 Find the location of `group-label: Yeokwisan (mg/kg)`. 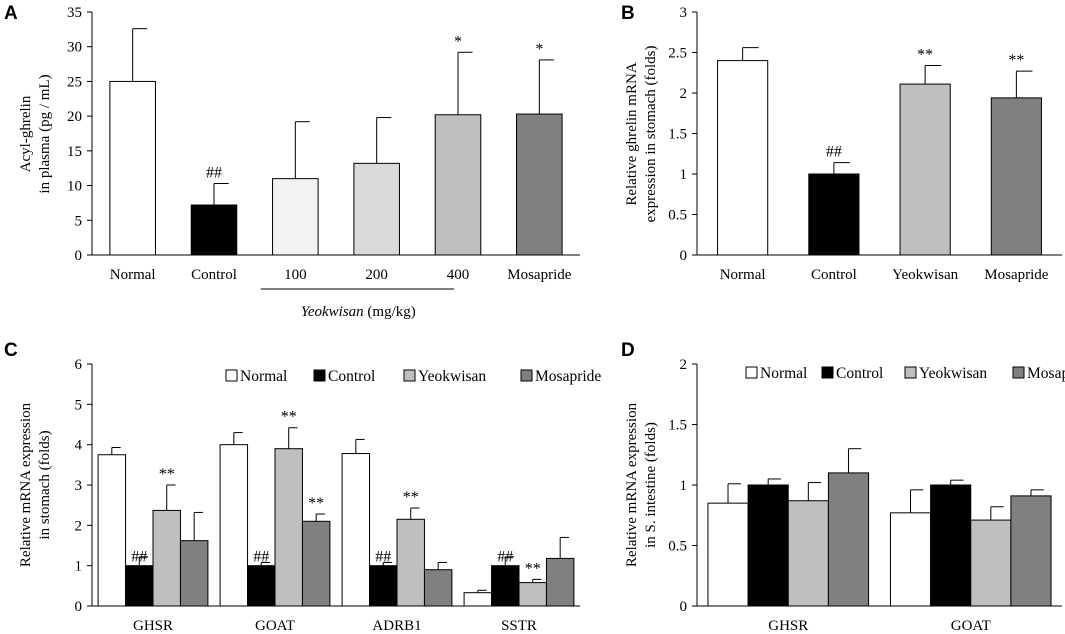

group-label: Yeokwisan (mg/kg) is located at coordinates (358, 312).